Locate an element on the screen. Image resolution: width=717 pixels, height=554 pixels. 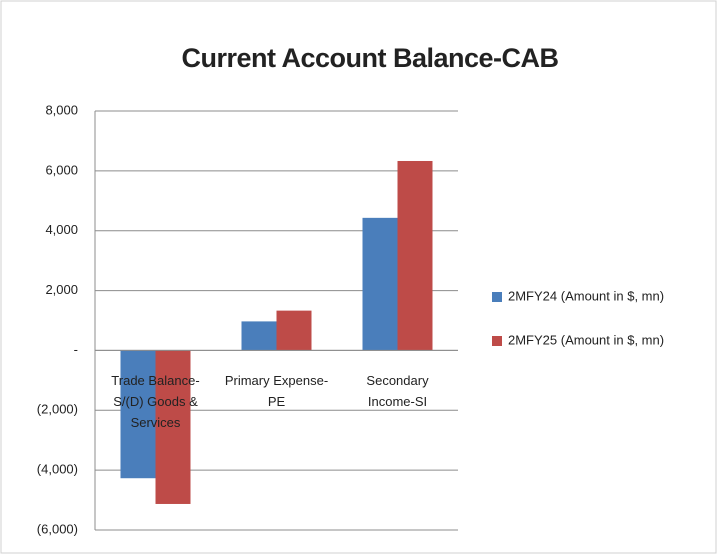
y-tick-label: (2,000) is located at coordinates (57, 409).